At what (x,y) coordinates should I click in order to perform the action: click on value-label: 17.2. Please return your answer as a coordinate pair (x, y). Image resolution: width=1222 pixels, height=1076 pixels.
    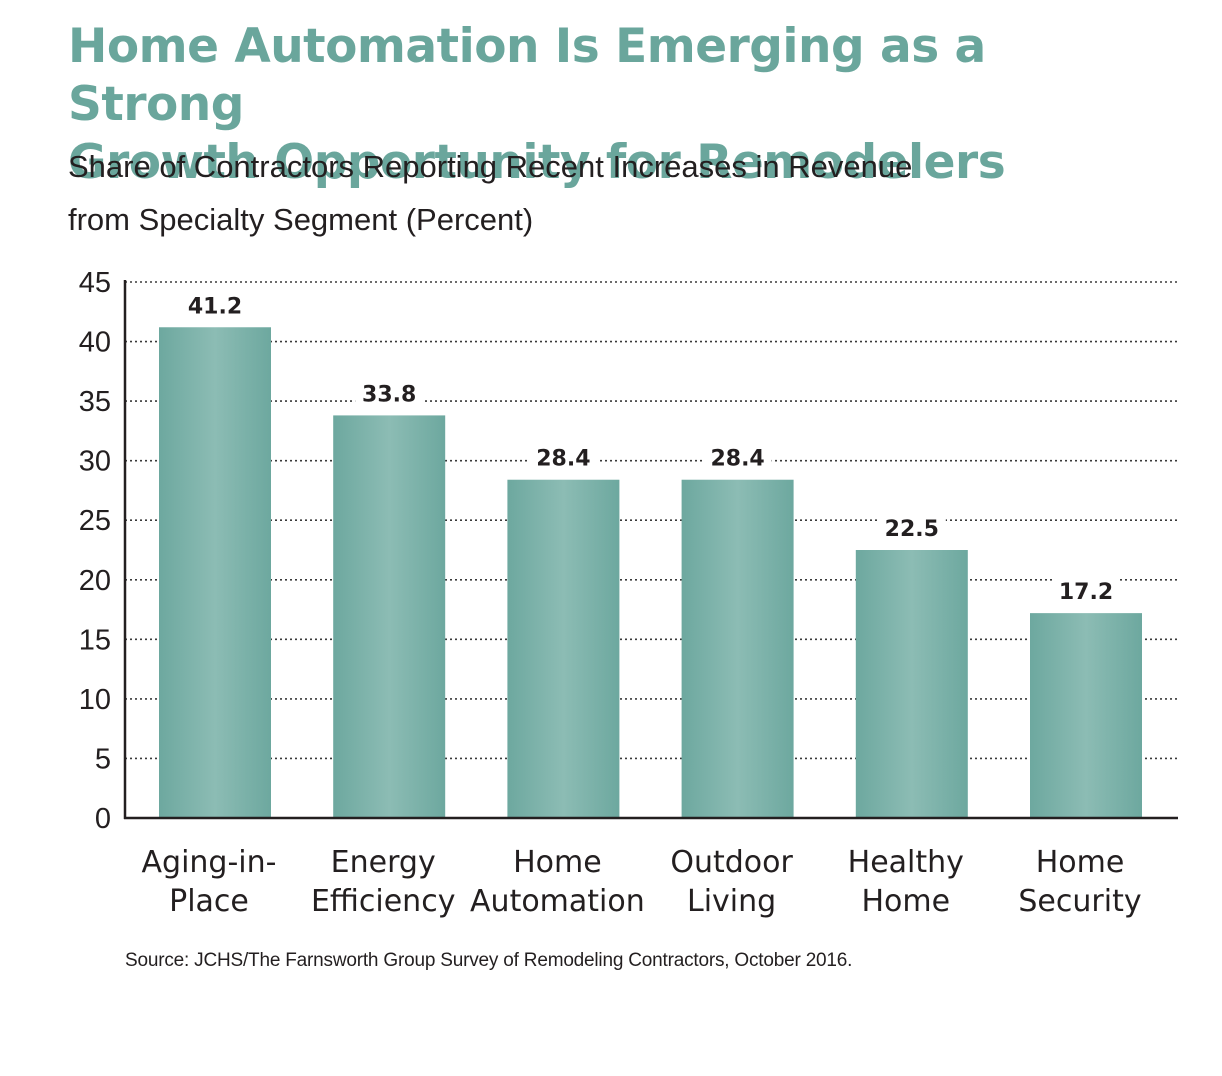
    Looking at the image, I should click on (1086, 592).